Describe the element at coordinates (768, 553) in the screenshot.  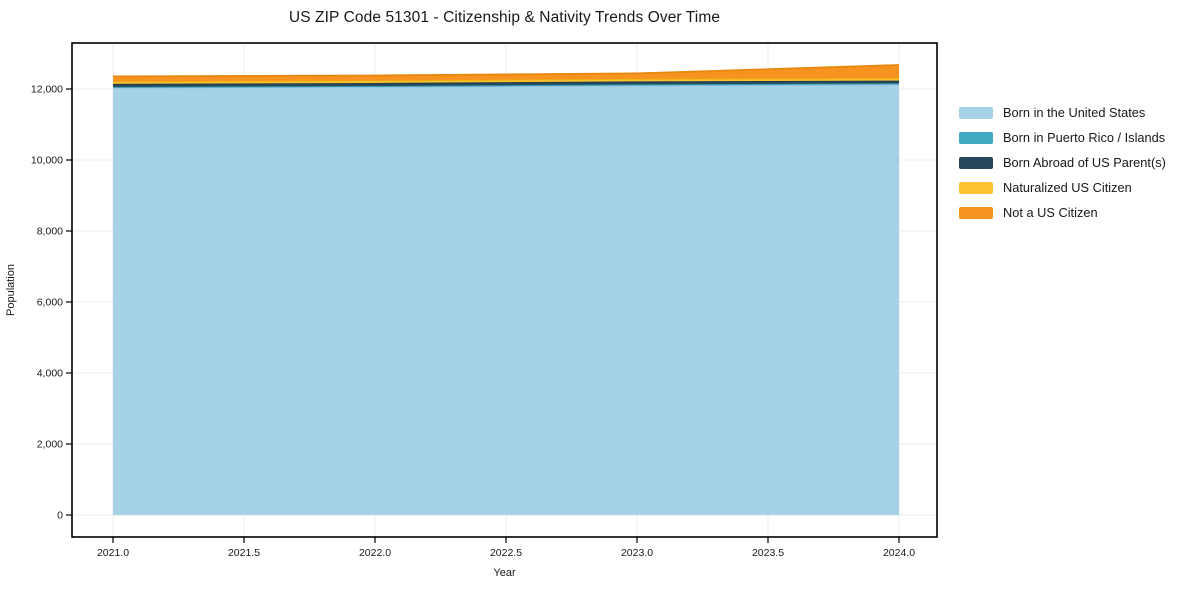
I see `x-tick-label: 2023.5` at that location.